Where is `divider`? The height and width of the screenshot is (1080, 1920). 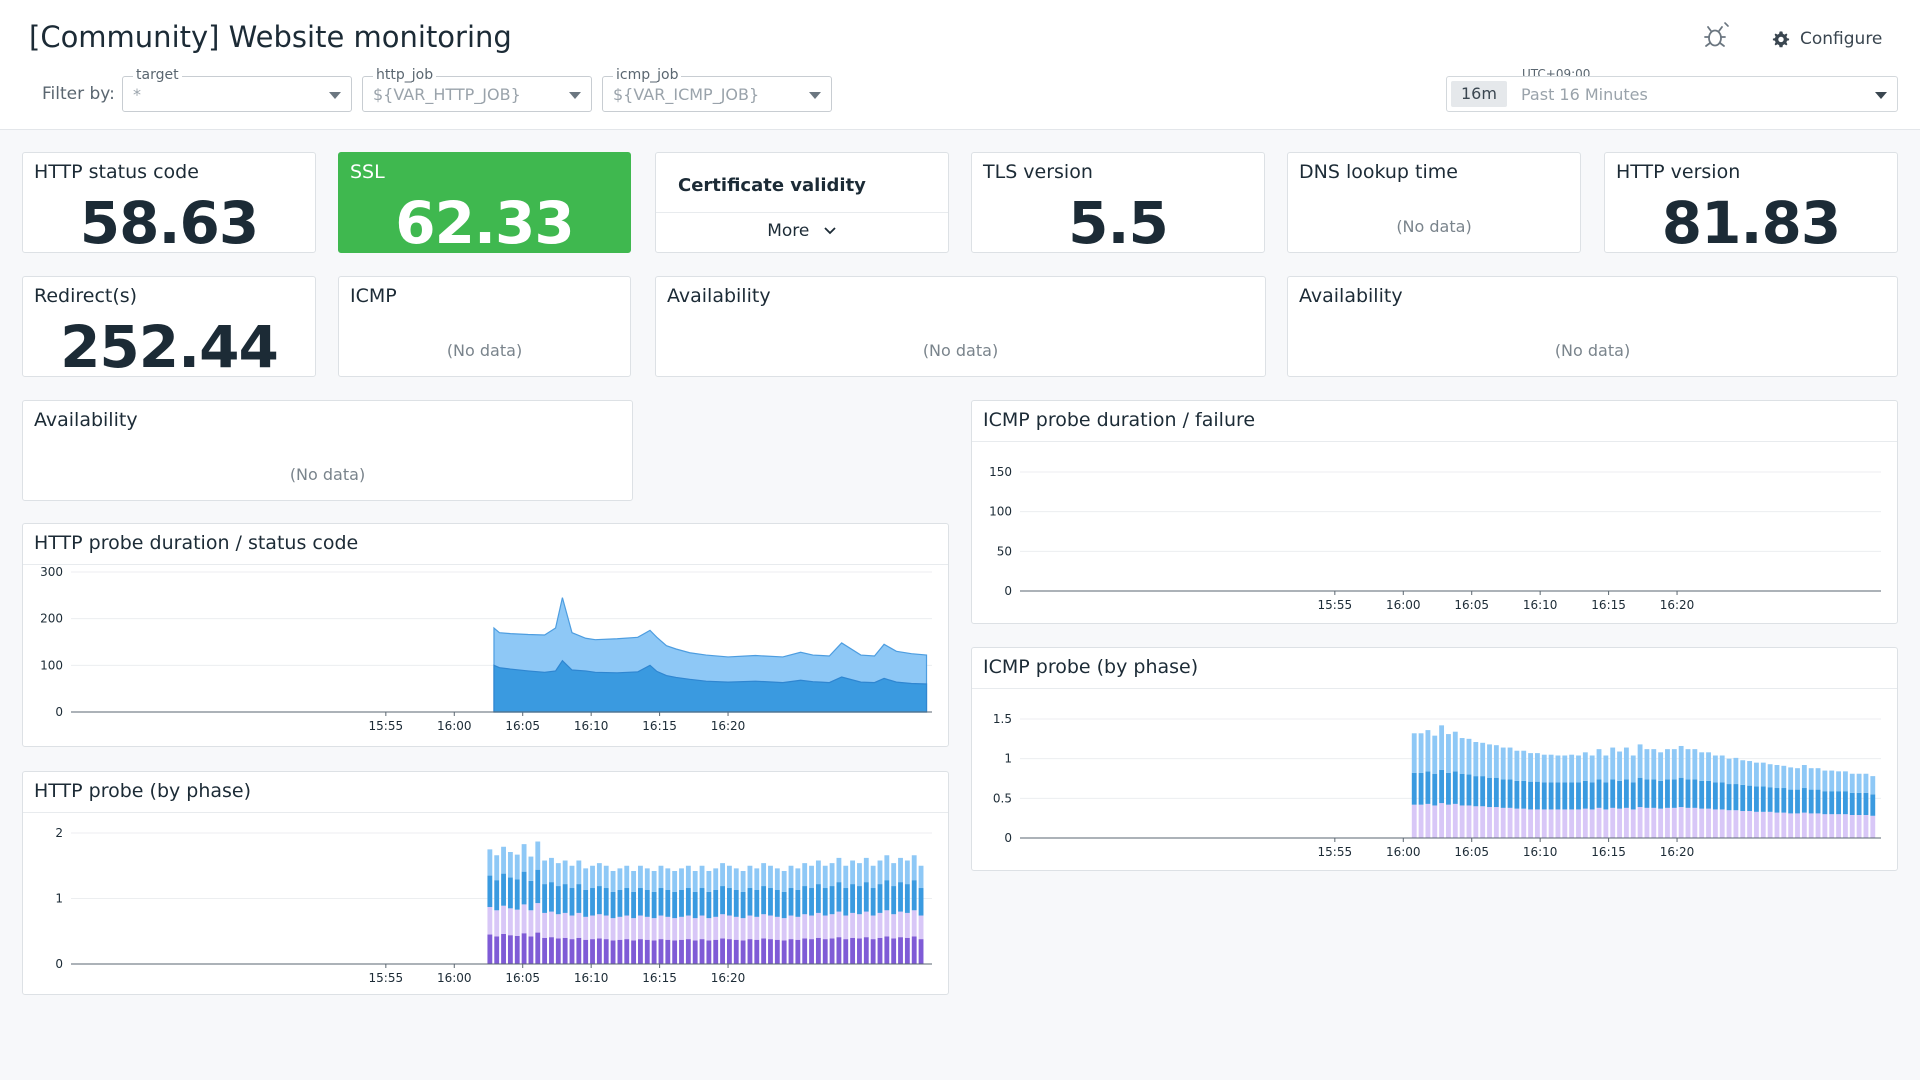
divider is located at coordinates (802, 212).